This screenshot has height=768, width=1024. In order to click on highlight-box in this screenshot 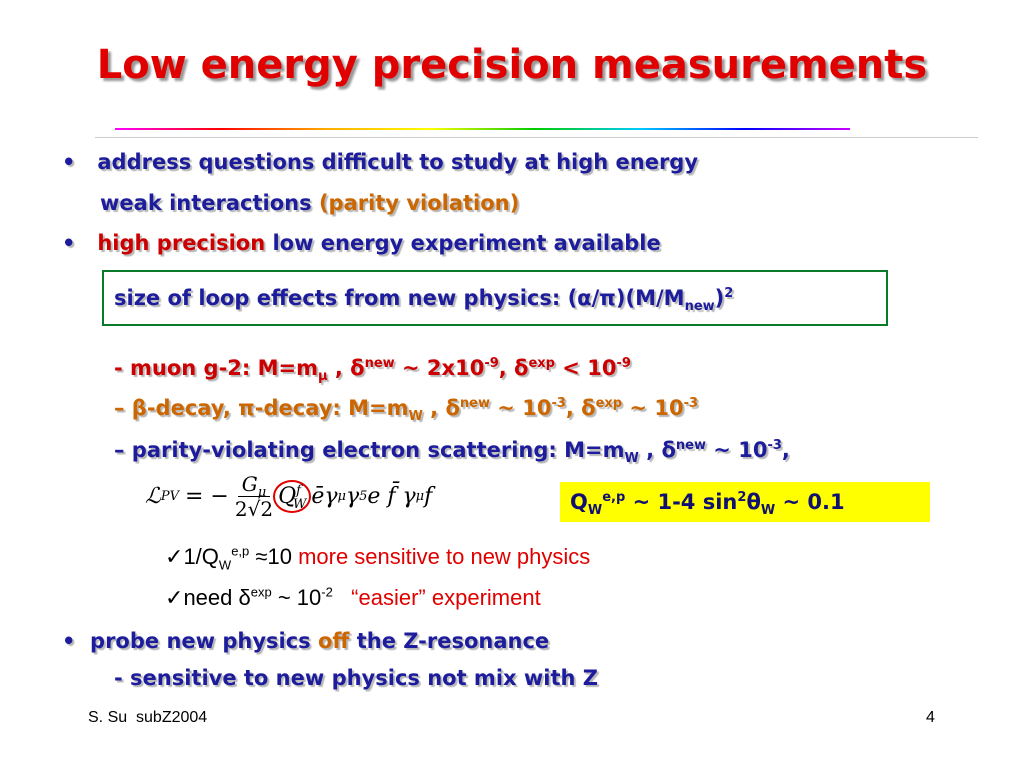, I will do `click(495, 298)`.